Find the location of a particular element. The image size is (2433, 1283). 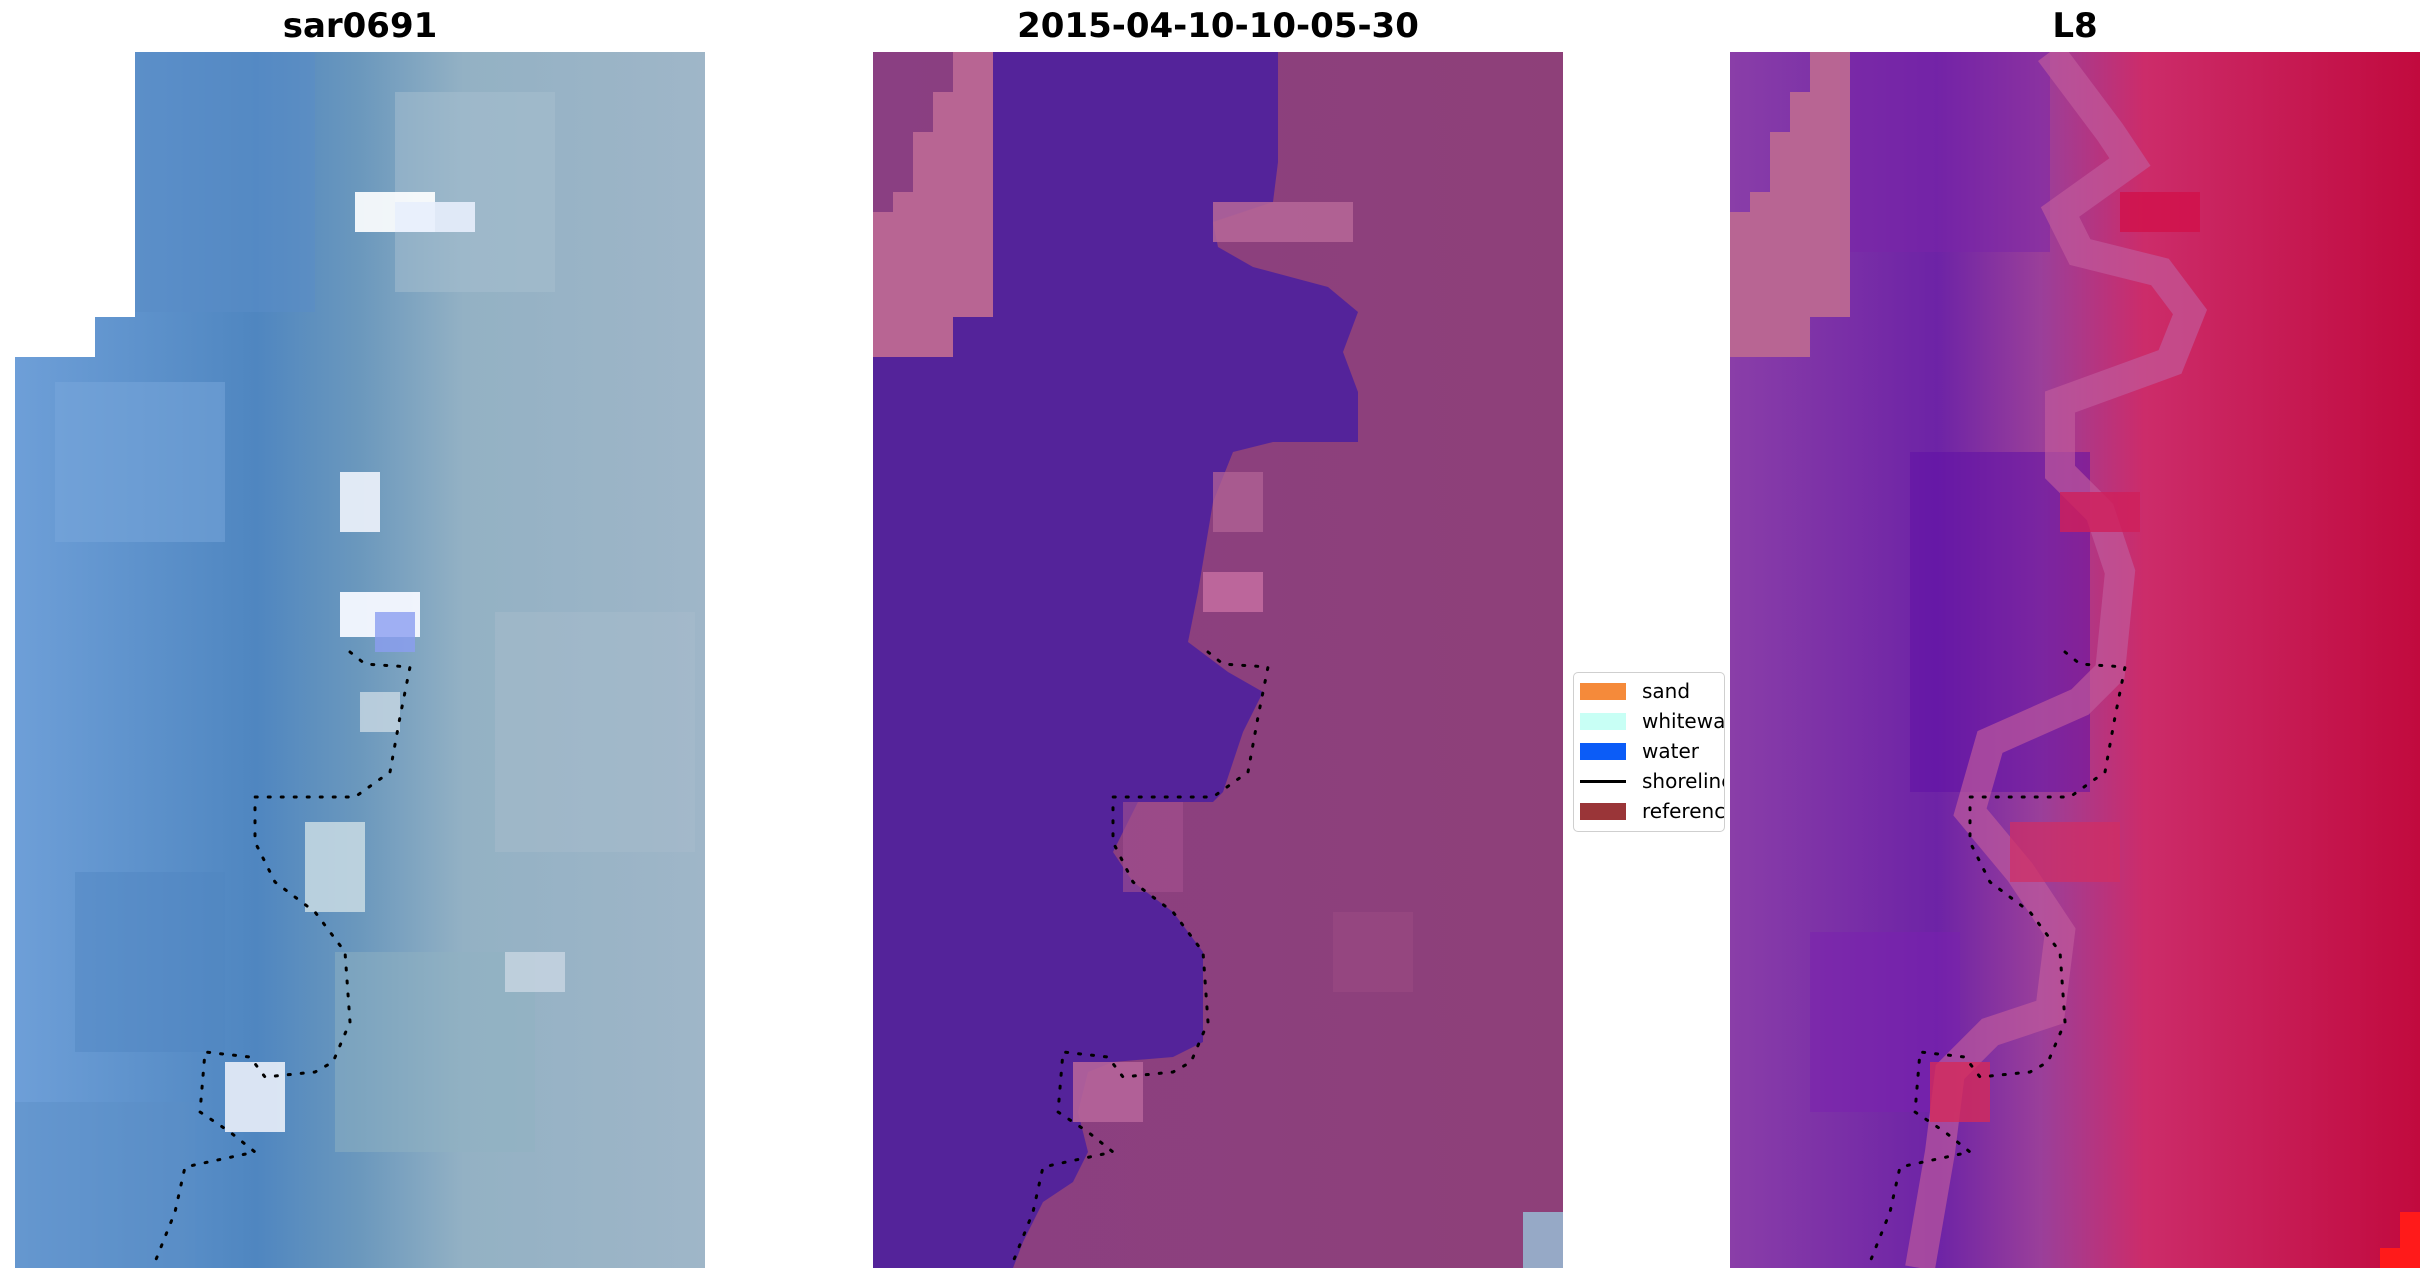

legend-item-reference: reference is located at coordinates (1652, 811).